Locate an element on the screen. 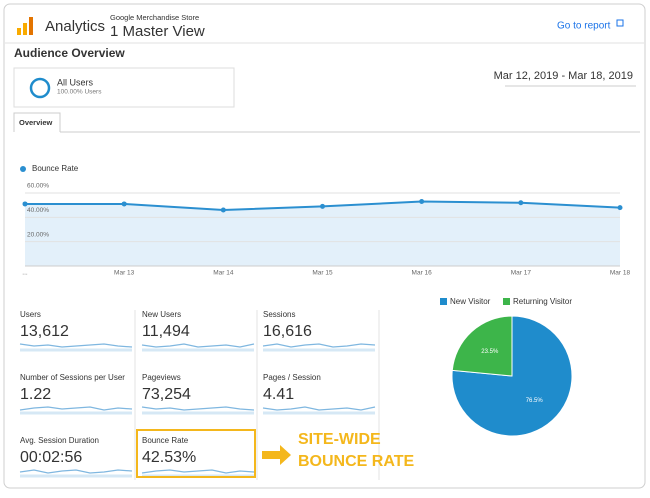  area-fill is located at coordinates (322, 233).